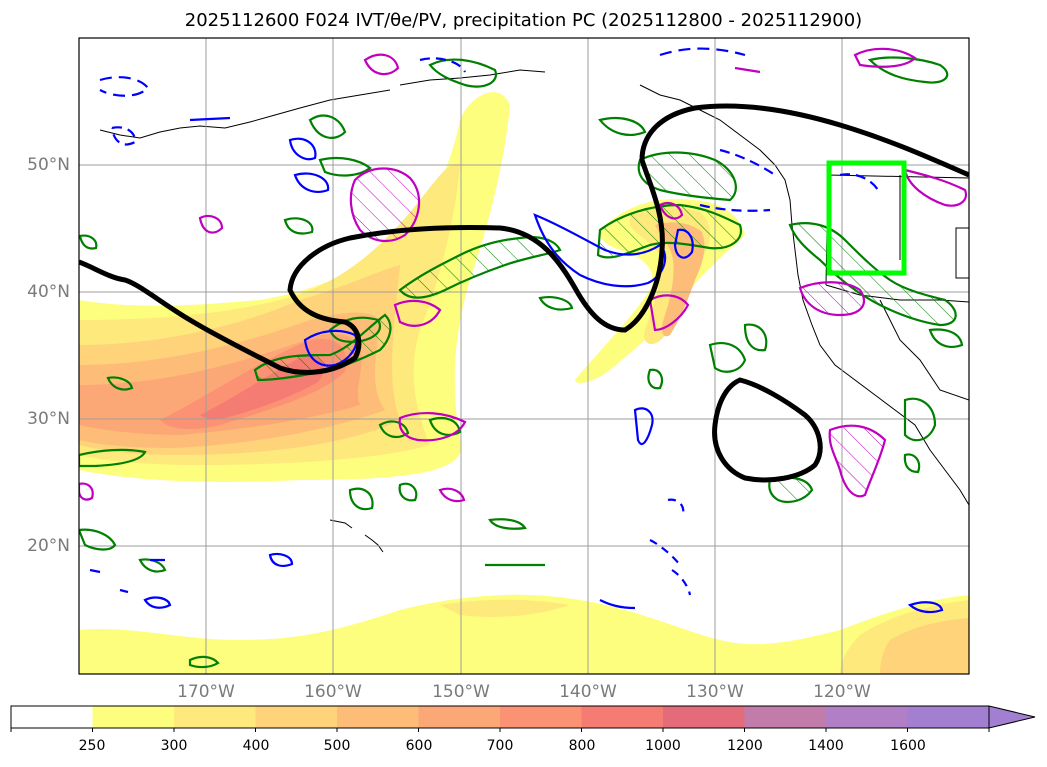 The image size is (1047, 767). What do you see at coordinates (663, 746) in the screenshot?
I see `colorbar-tick-1000: 1000` at bounding box center [663, 746].